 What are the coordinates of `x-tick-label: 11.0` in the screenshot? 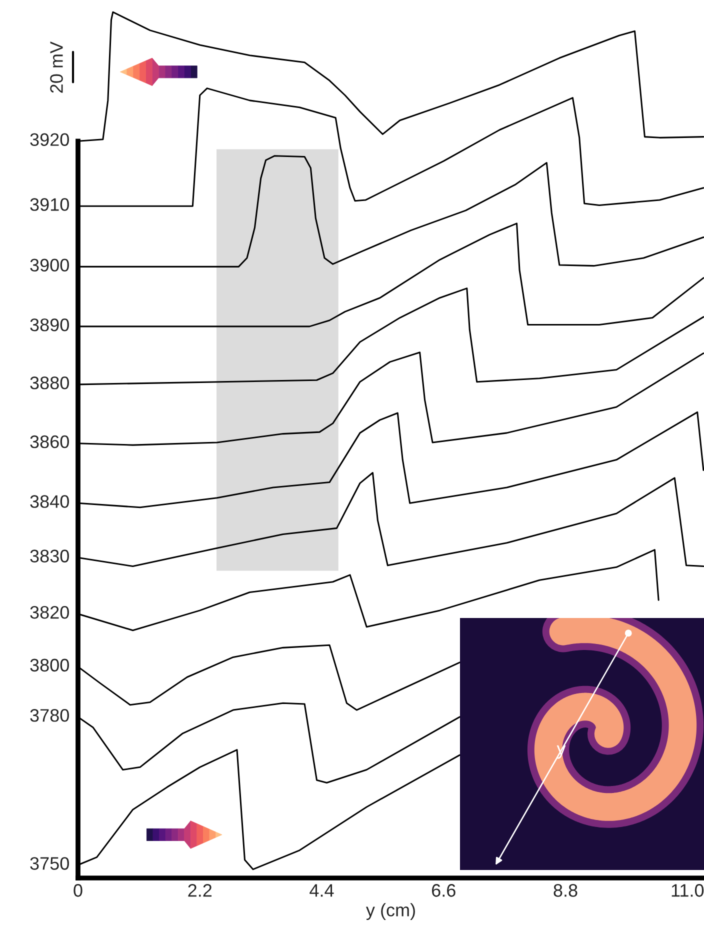 It's located at (688, 890).